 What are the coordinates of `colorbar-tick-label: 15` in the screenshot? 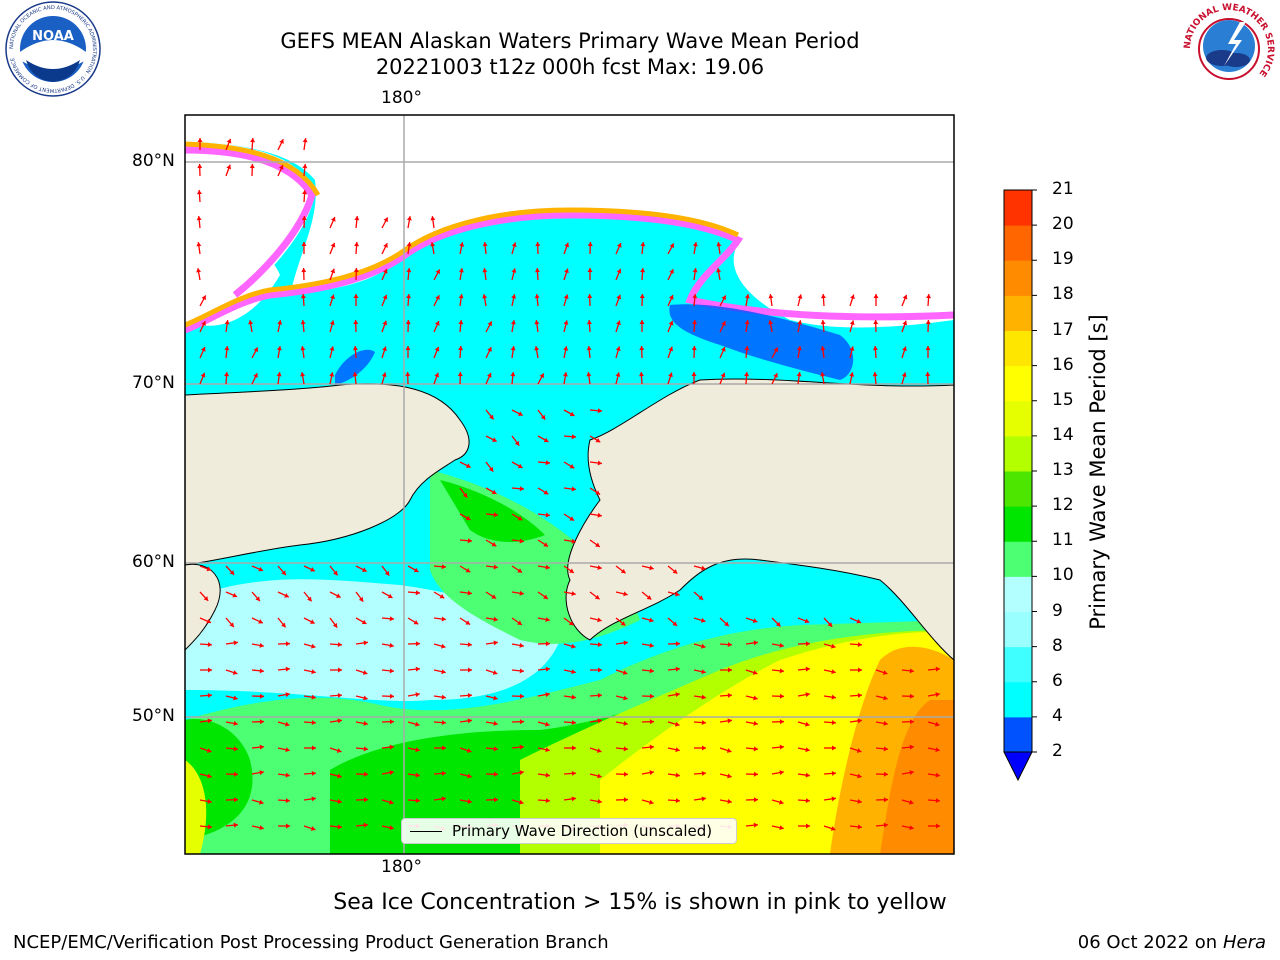 It's located at (1063, 399).